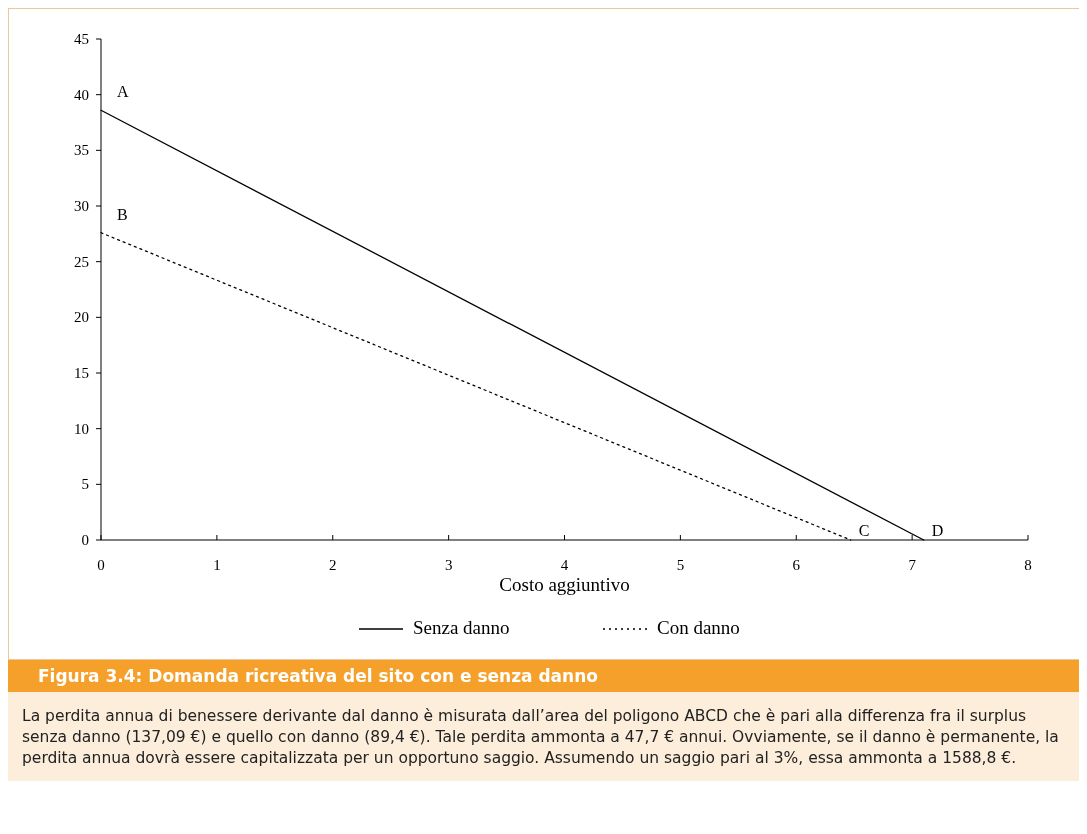 This screenshot has width=1087, height=834. I want to click on x-tick-label: 5, so click(680, 565).